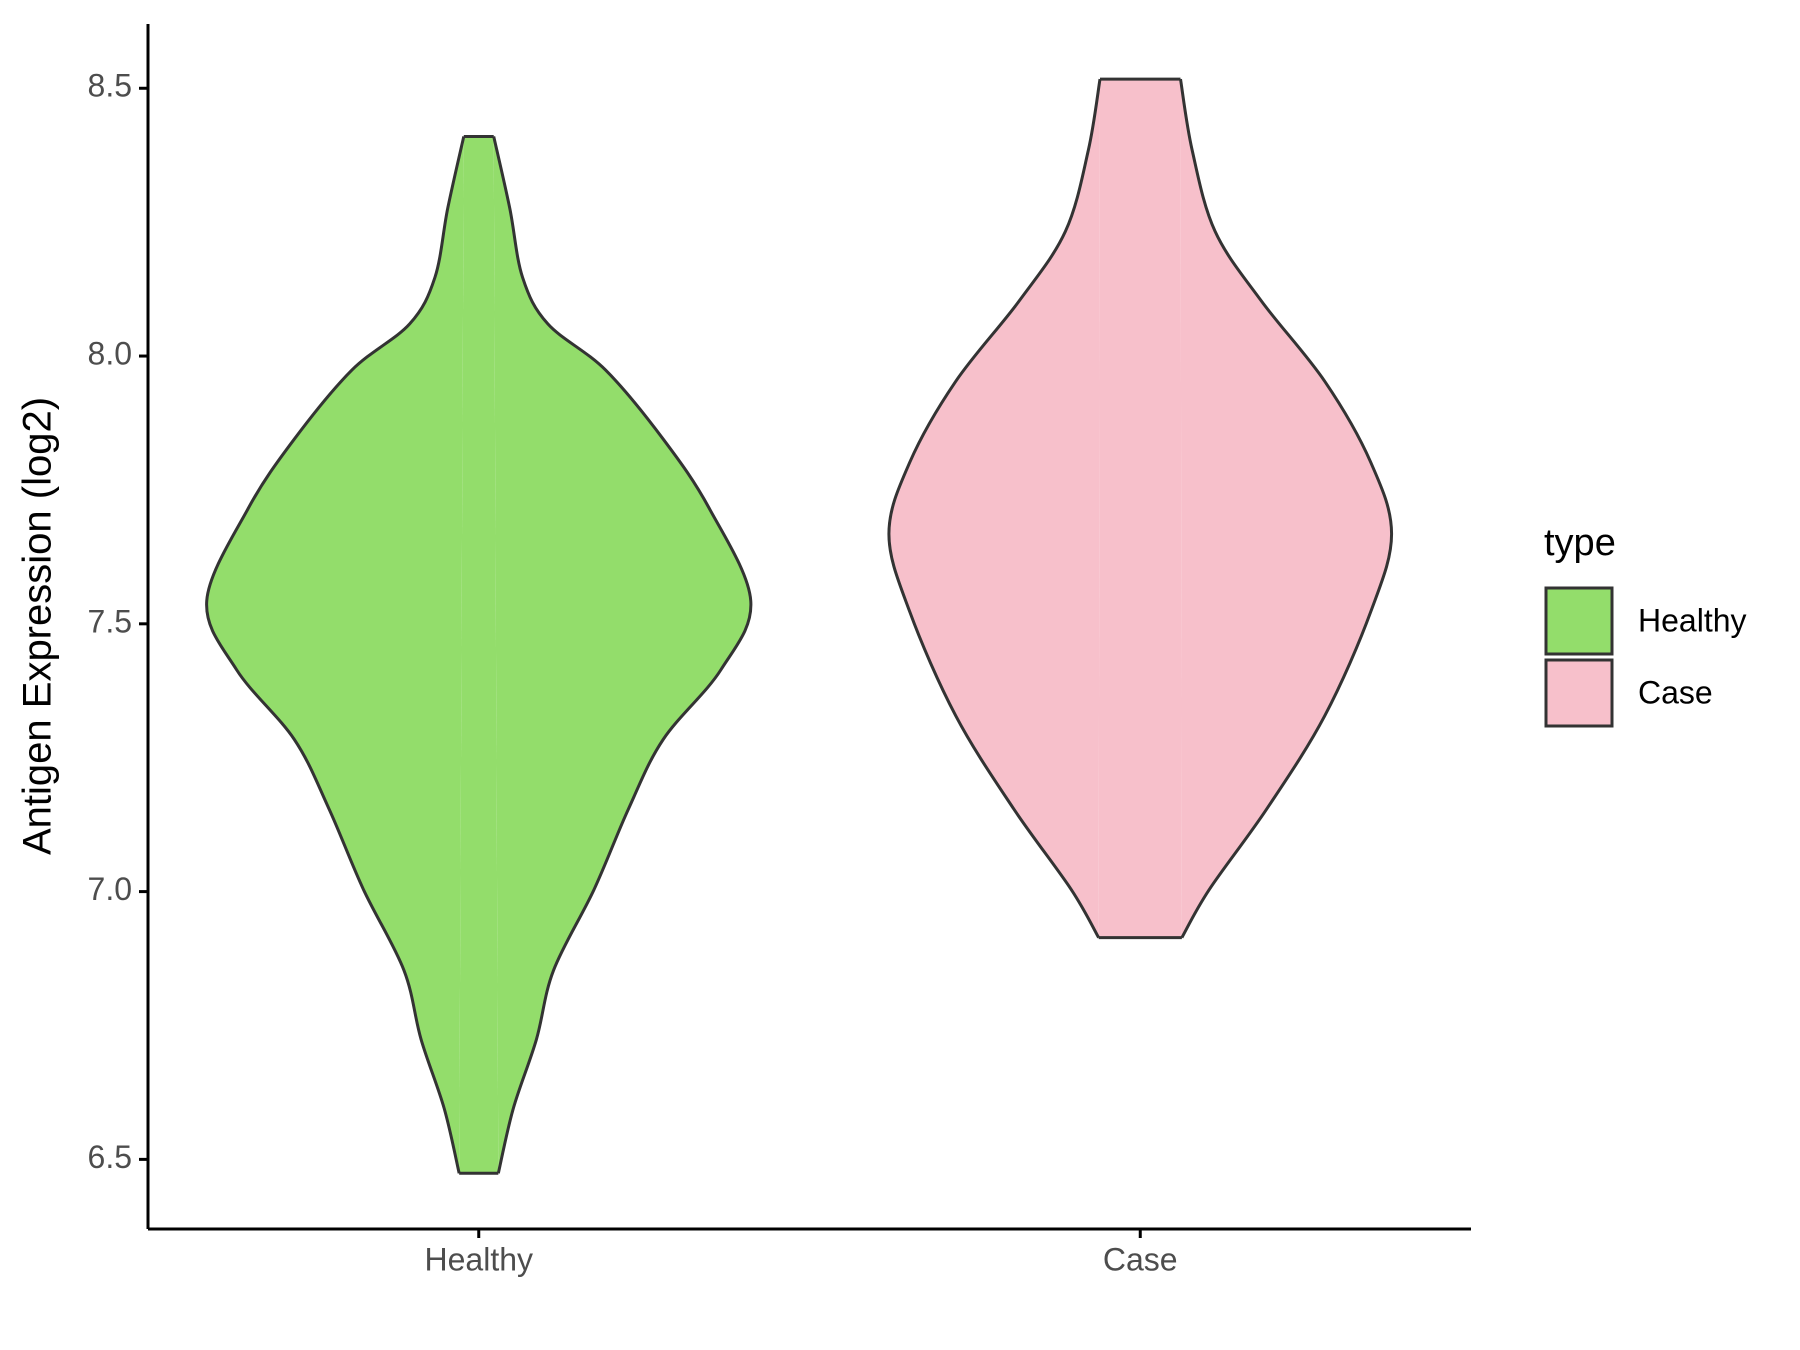 Image resolution: width=1800 pixels, height=1350 pixels. What do you see at coordinates (479, 1259) in the screenshot?
I see `x-tick-label: Healthy` at bounding box center [479, 1259].